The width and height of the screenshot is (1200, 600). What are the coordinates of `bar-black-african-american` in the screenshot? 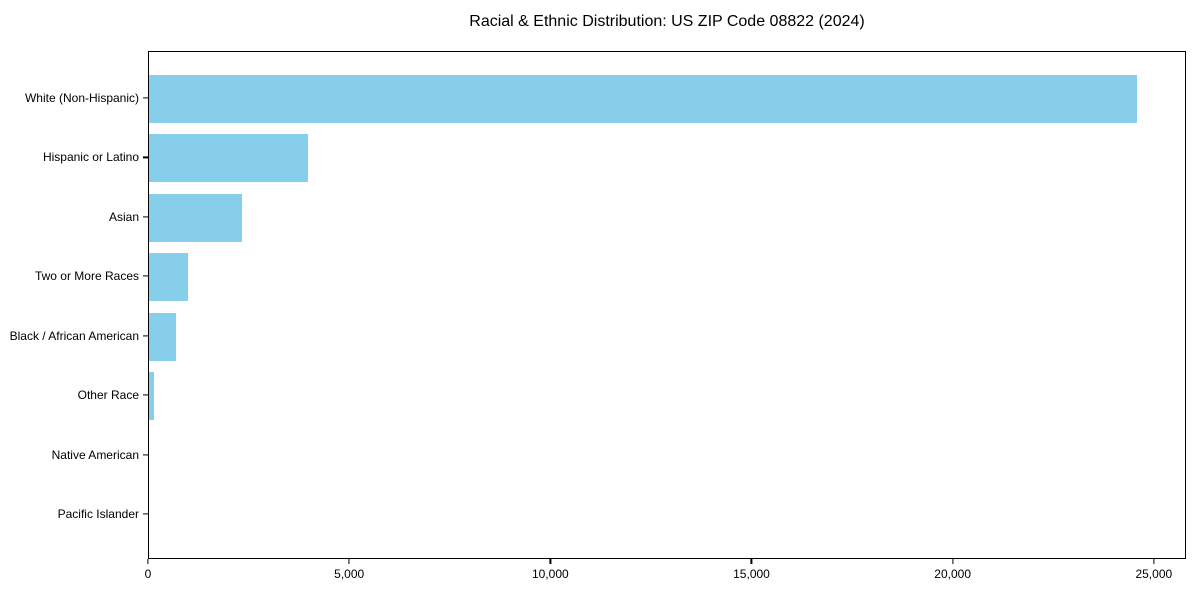 It's located at (162, 336).